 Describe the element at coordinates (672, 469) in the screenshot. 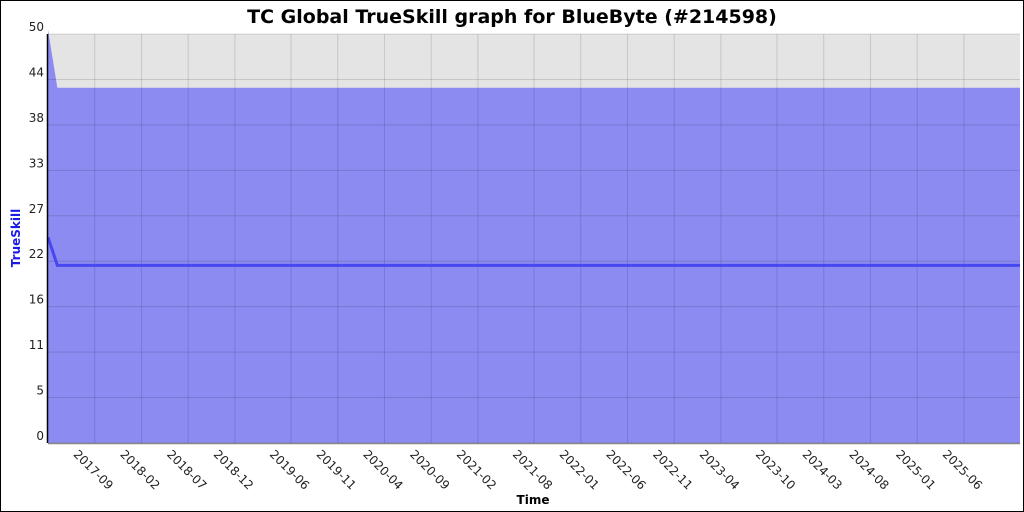

I see `x-tick-label: 2022-11` at that location.